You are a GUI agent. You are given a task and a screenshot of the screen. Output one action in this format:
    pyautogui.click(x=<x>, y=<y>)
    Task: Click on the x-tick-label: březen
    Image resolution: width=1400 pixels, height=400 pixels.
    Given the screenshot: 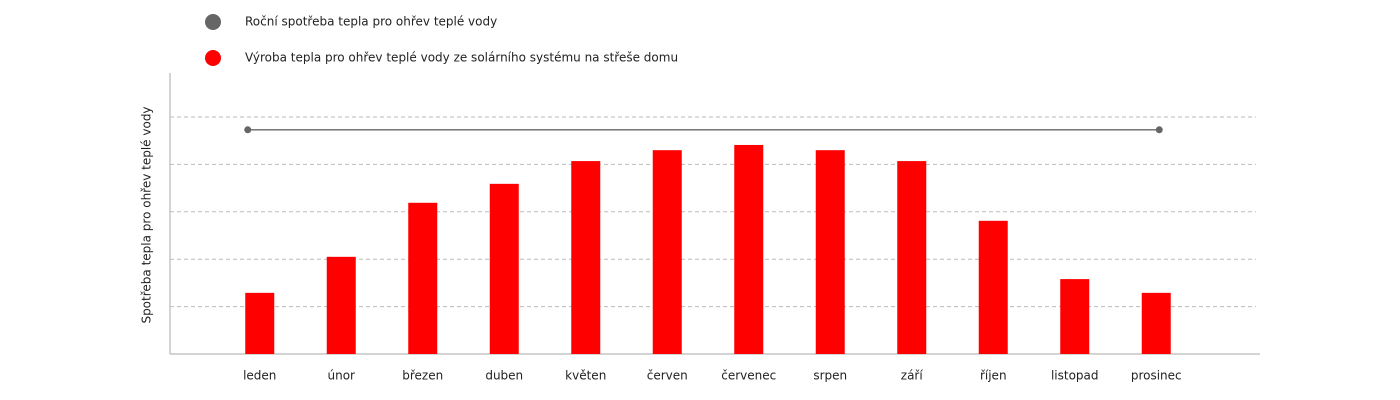 What is the action you would take?
    pyautogui.click(x=422, y=376)
    